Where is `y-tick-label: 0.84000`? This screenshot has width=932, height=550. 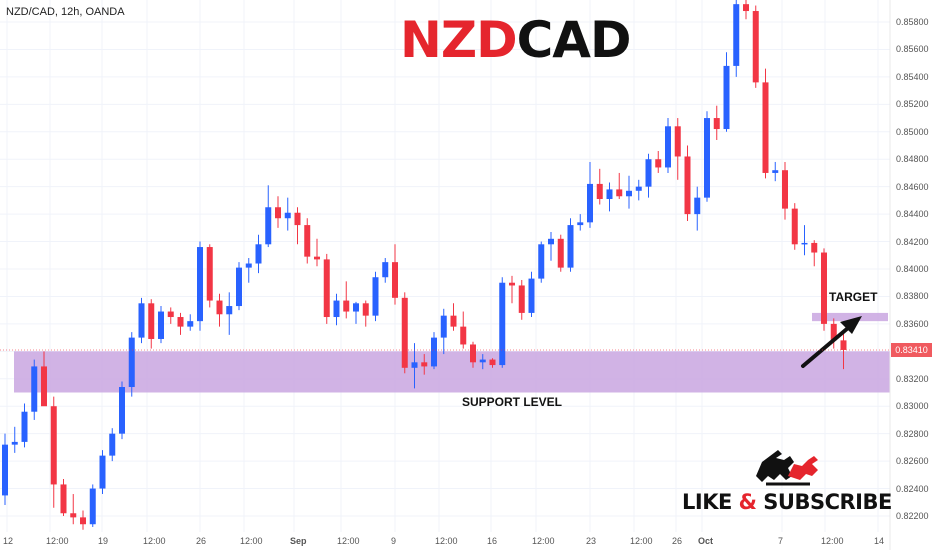 y-tick-label: 0.84000 is located at coordinates (912, 269).